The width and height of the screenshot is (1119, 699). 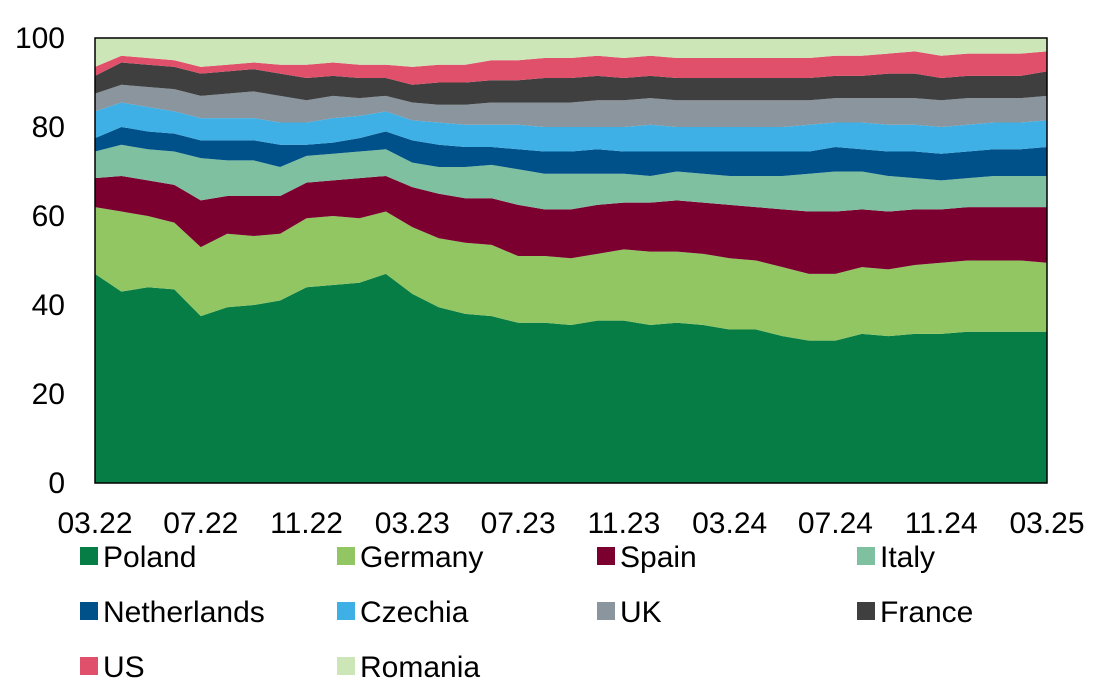 I want to click on area-france, so click(x=571, y=83).